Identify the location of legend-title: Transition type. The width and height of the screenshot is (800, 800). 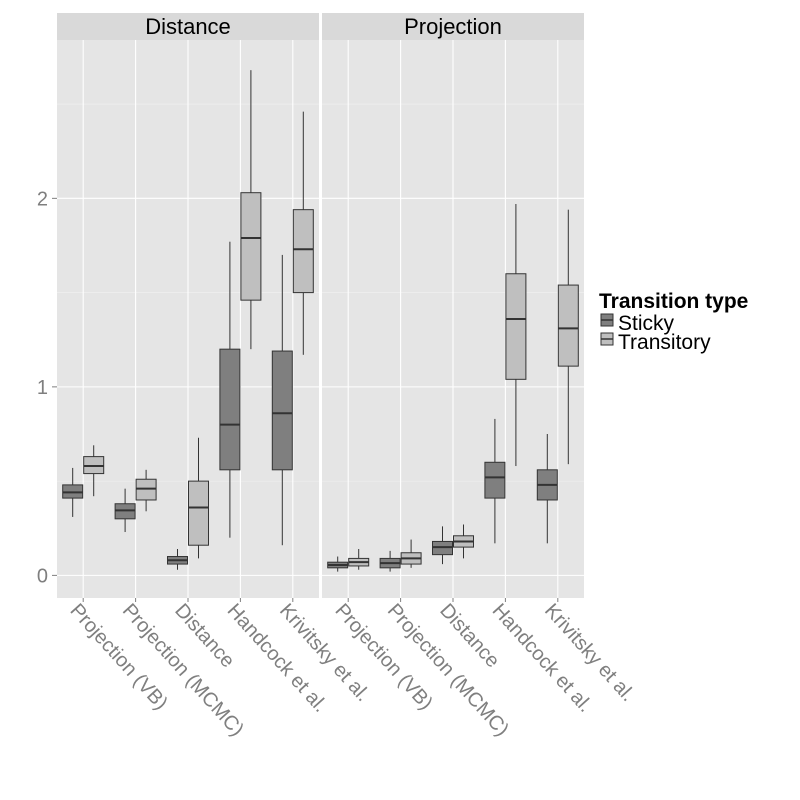
(673, 301).